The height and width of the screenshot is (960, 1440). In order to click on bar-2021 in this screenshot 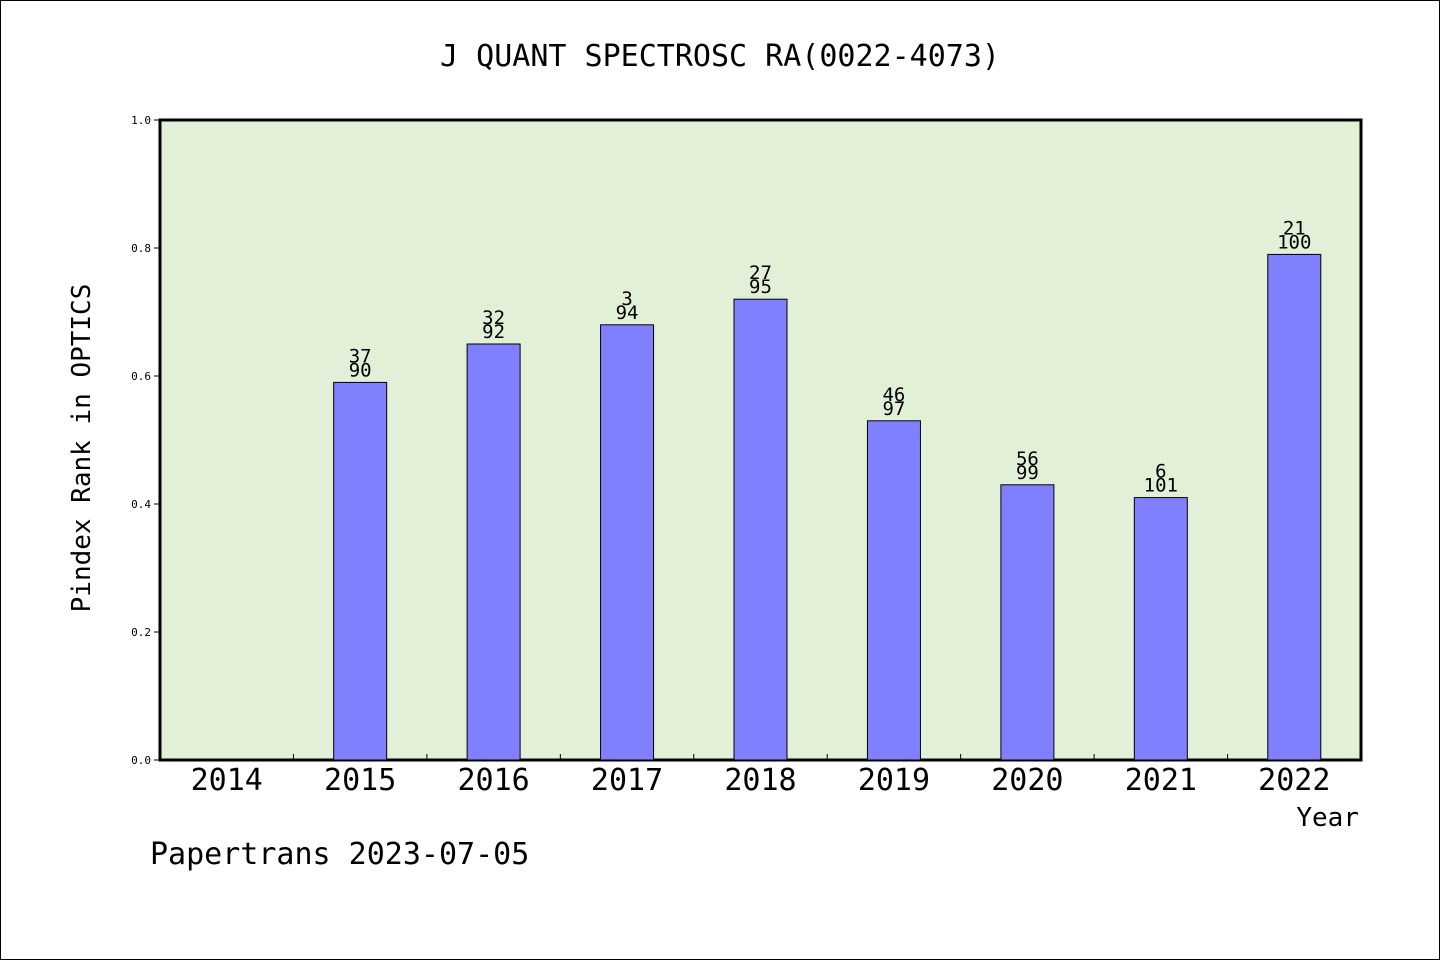, I will do `click(1160, 629)`.